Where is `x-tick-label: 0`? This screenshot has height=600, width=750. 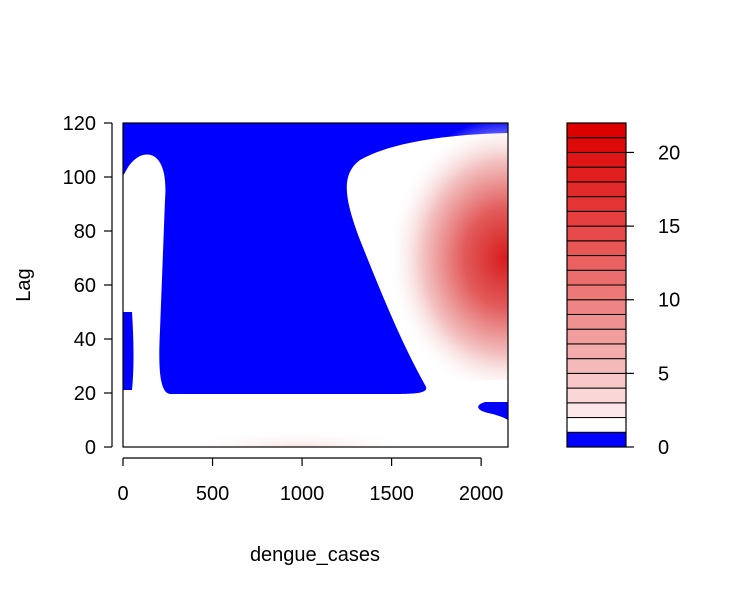 x-tick-label: 0 is located at coordinates (122, 494).